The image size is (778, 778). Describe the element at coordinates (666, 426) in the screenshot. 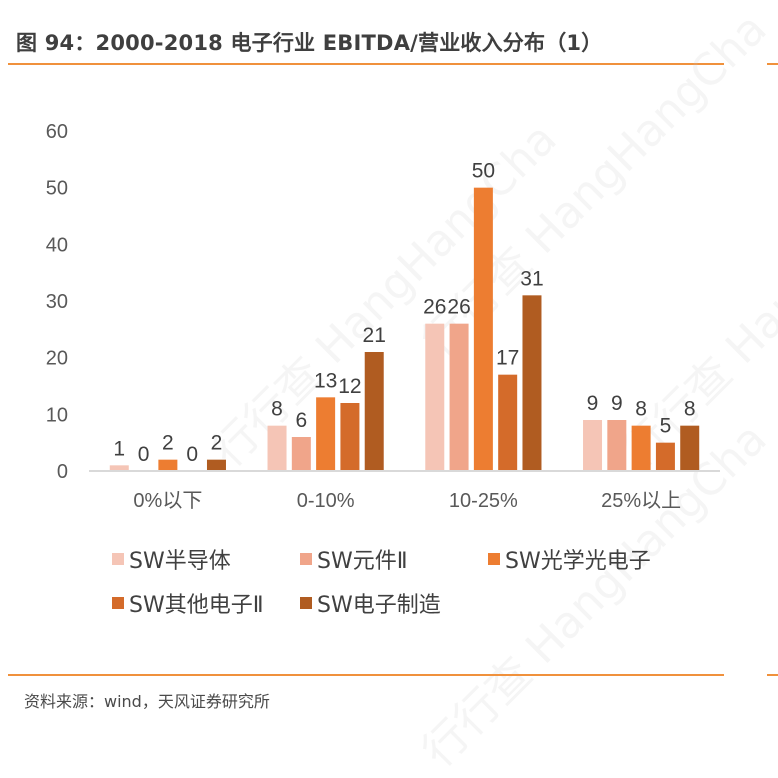

I see `data-label: 5` at that location.